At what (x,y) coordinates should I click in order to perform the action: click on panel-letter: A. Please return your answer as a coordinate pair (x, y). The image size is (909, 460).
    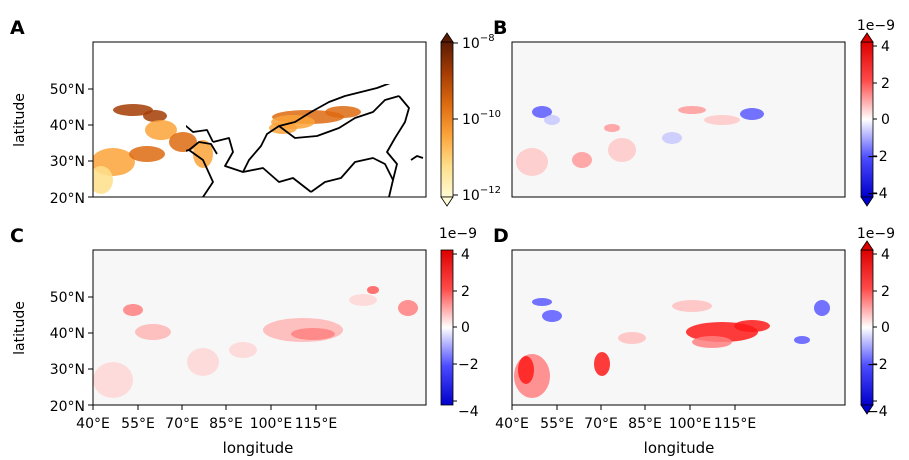
    Looking at the image, I should click on (17, 28).